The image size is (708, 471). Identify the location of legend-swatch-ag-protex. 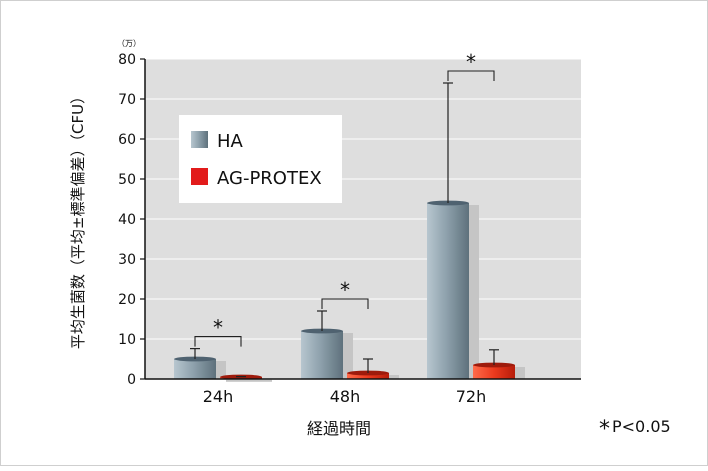
(199, 176).